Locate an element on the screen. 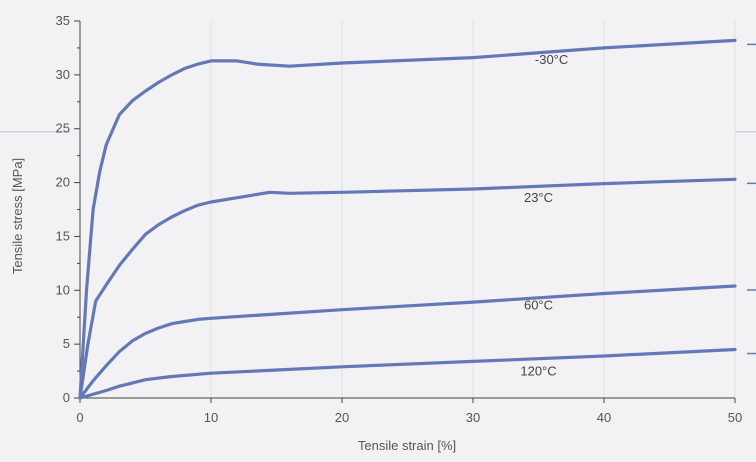 Image resolution: width=756 pixels, height=462 pixels. y-tick-label: 5 is located at coordinates (66, 343).